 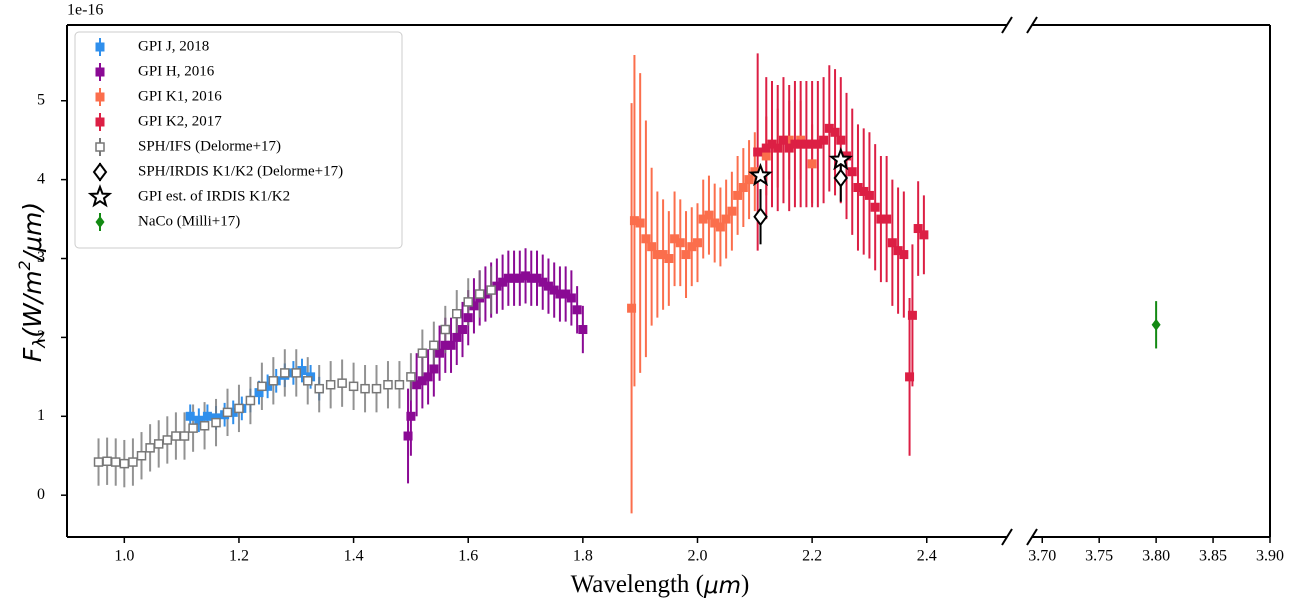 What do you see at coordinates (41, 494) in the screenshot?
I see `y-tick-label: 0` at bounding box center [41, 494].